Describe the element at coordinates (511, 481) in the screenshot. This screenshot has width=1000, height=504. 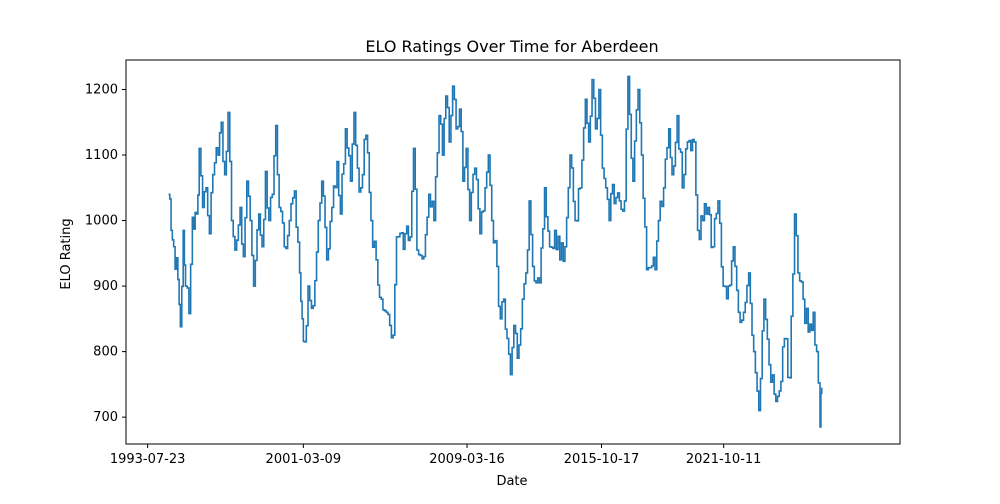
I see `x-axis-label: Date` at that location.